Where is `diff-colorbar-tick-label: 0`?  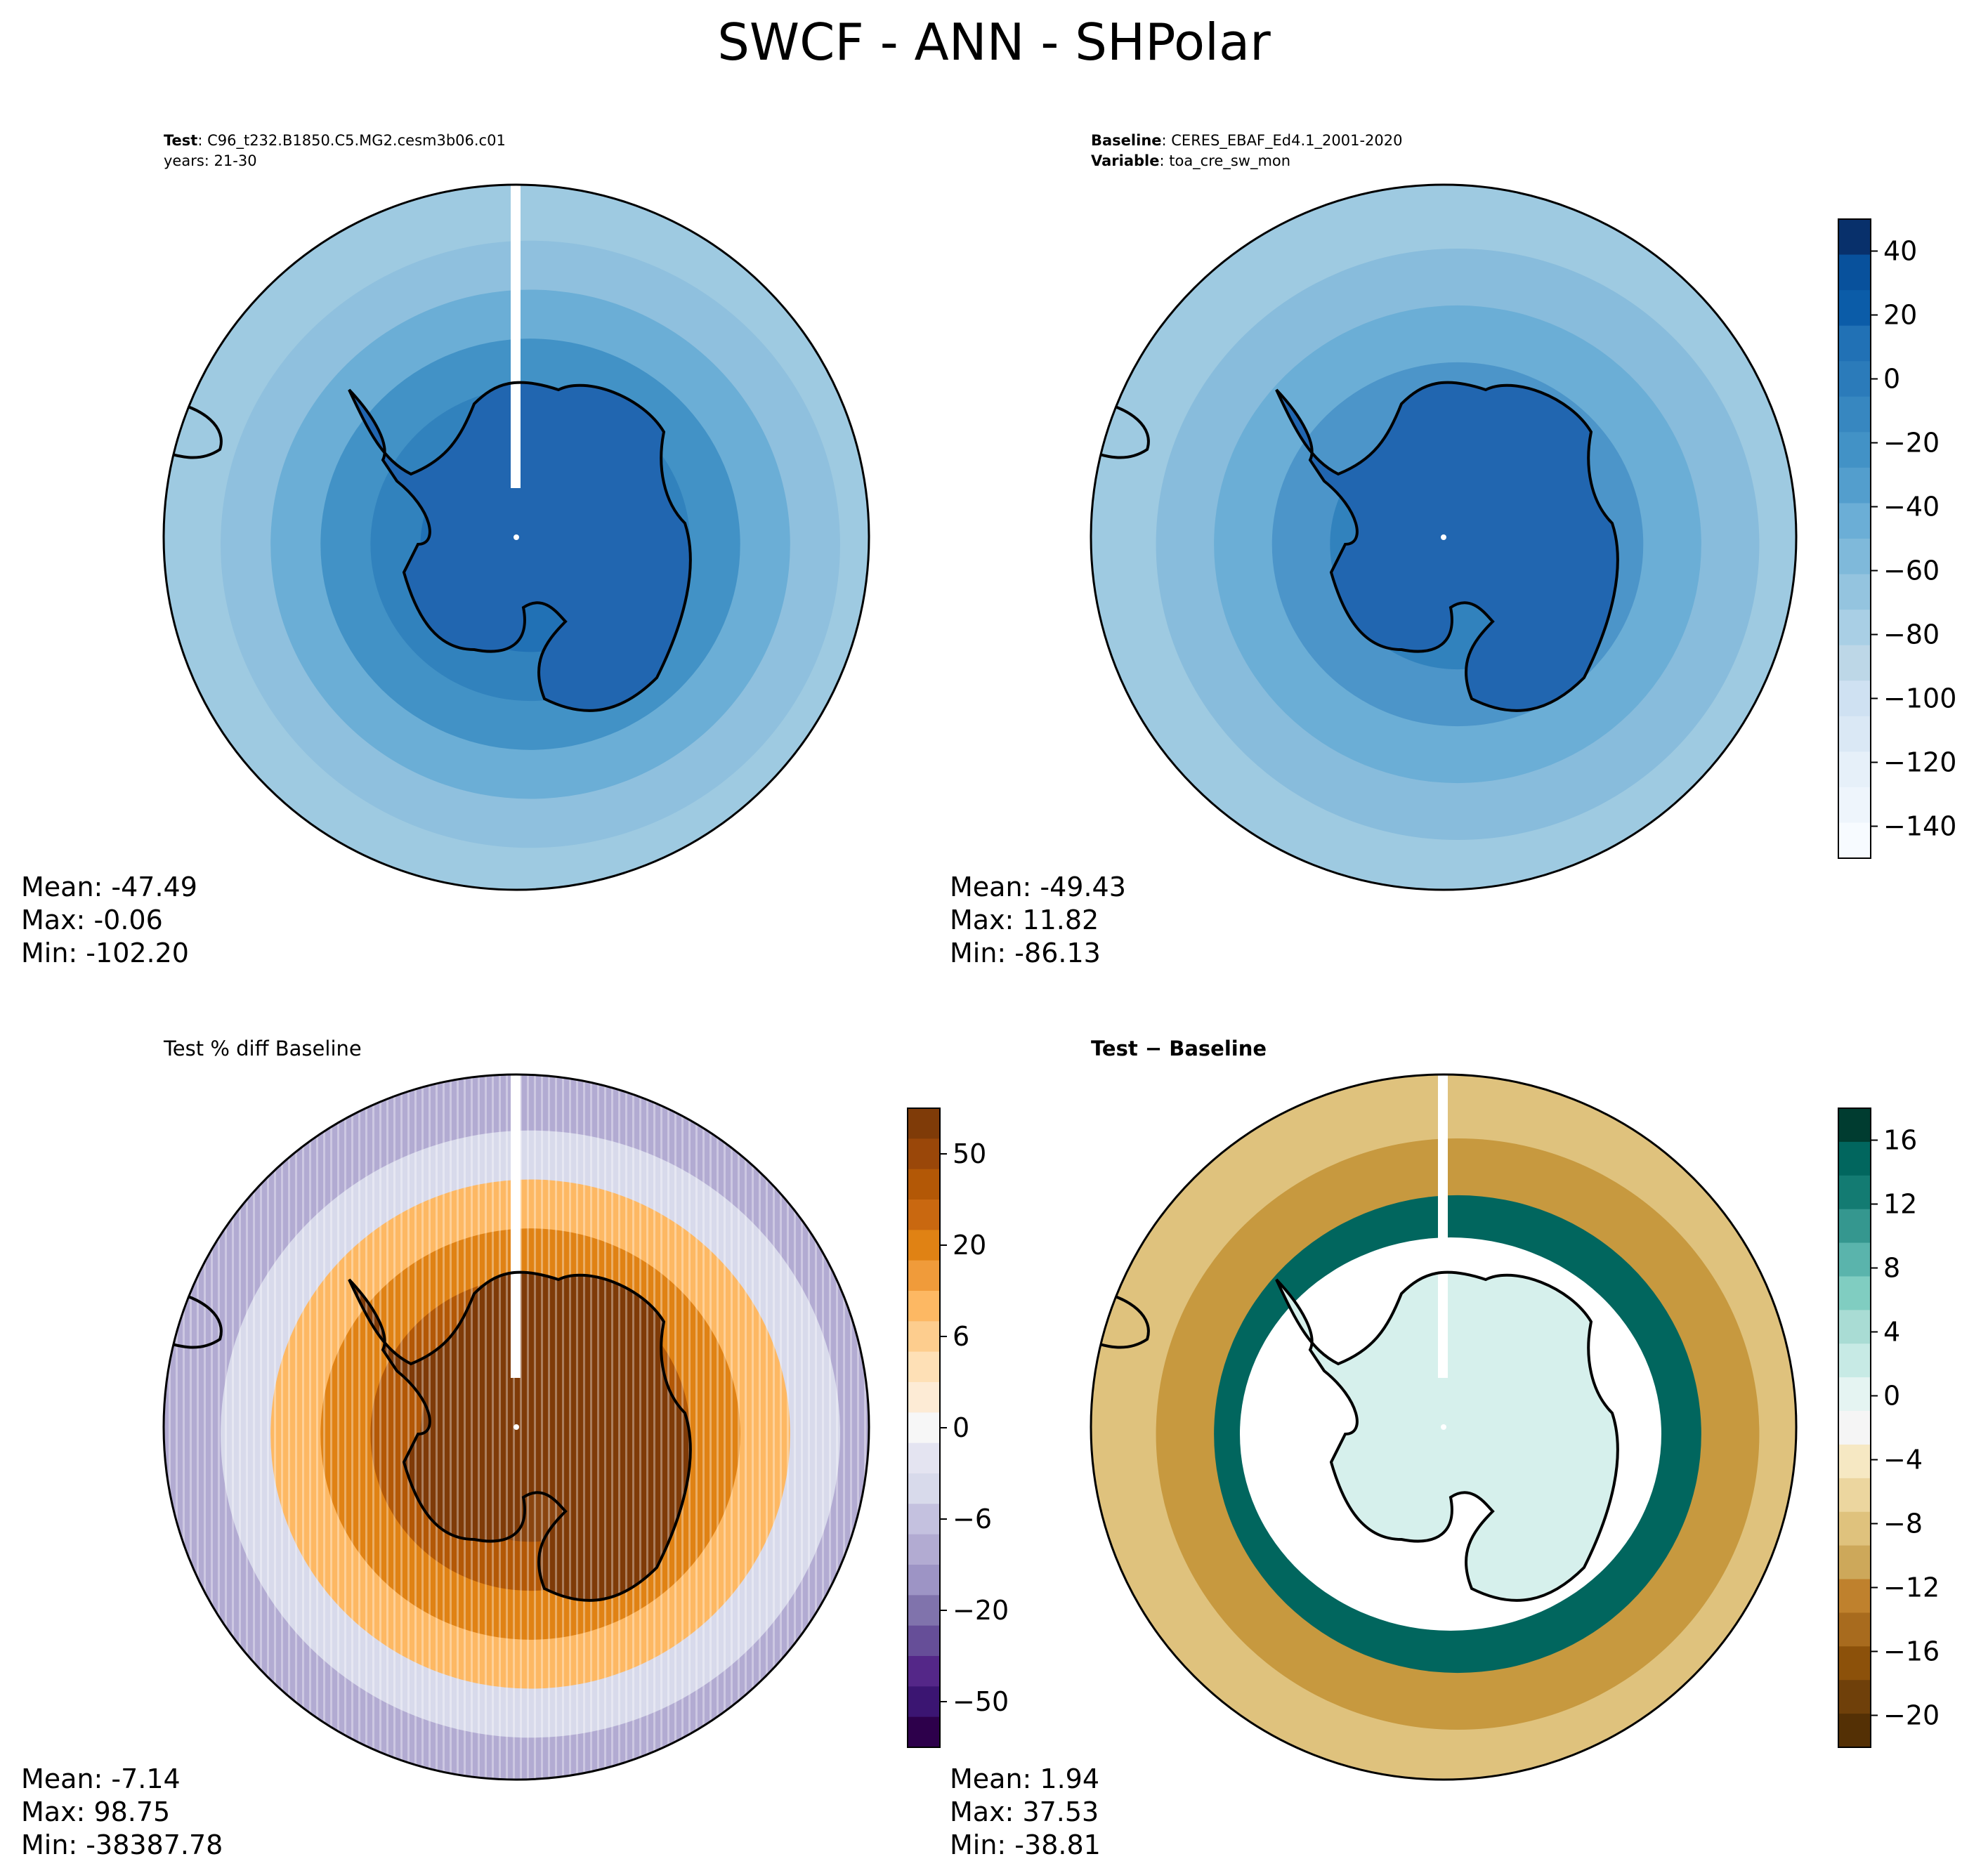 diff-colorbar-tick-label: 0 is located at coordinates (1892, 1396).